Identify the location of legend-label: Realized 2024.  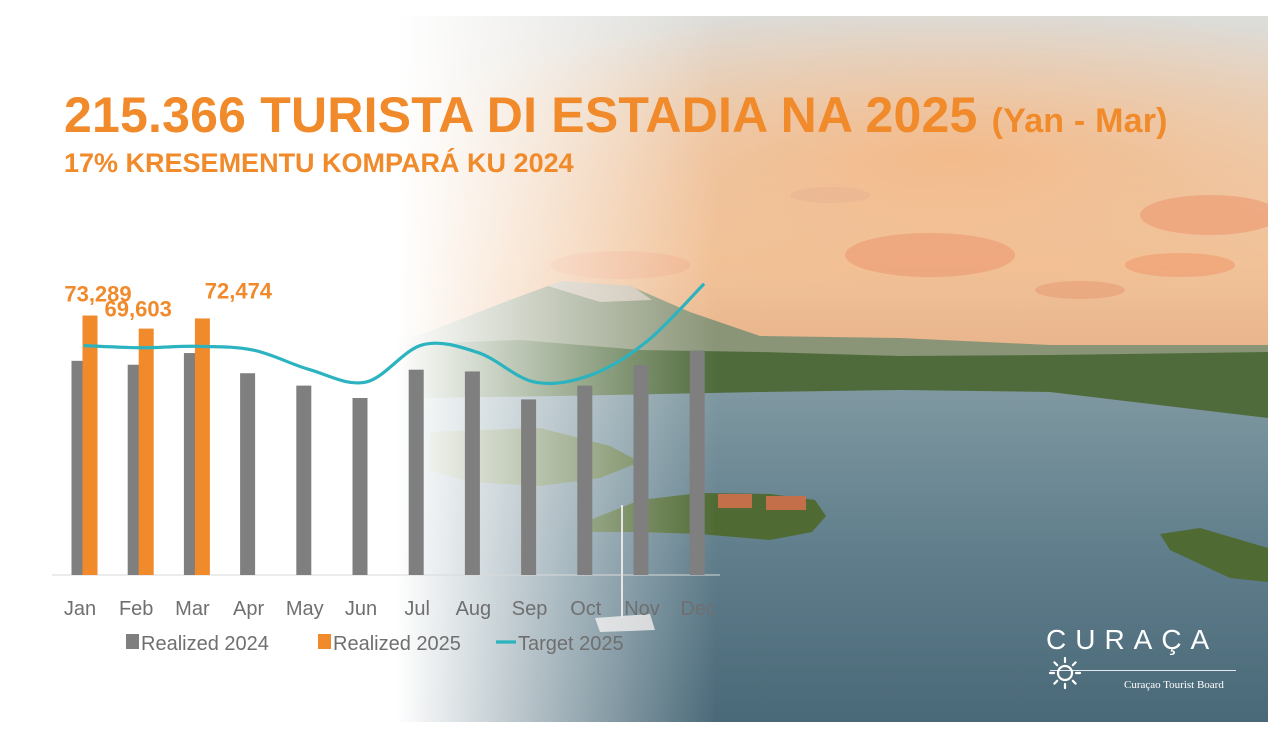
(205, 644).